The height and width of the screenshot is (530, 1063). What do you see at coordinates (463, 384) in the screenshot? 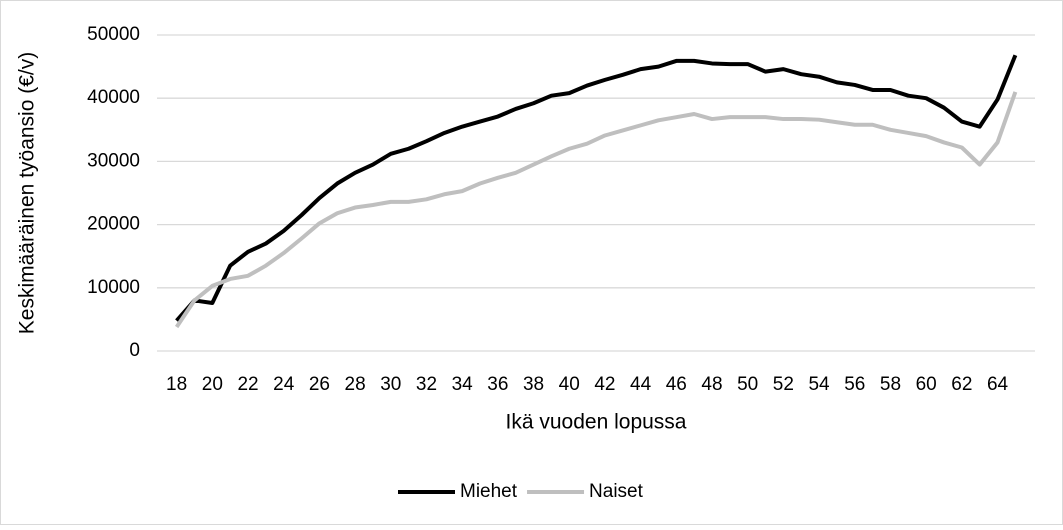
I see `x-tick-label: 34` at bounding box center [463, 384].